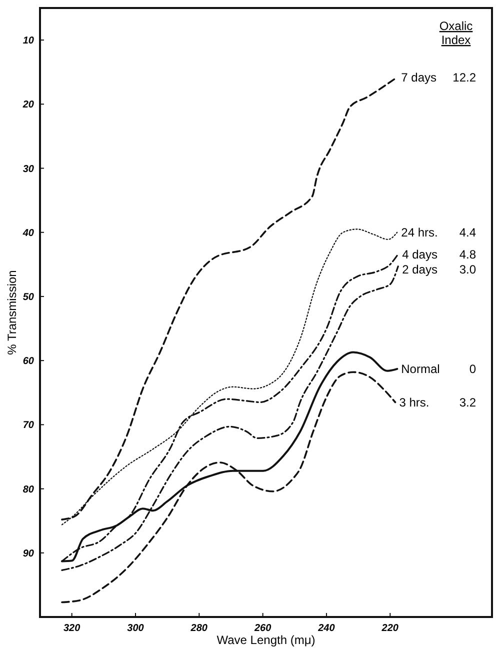 The width and height of the screenshot is (500, 652). I want to click on annotation: 4.8, so click(467, 254).